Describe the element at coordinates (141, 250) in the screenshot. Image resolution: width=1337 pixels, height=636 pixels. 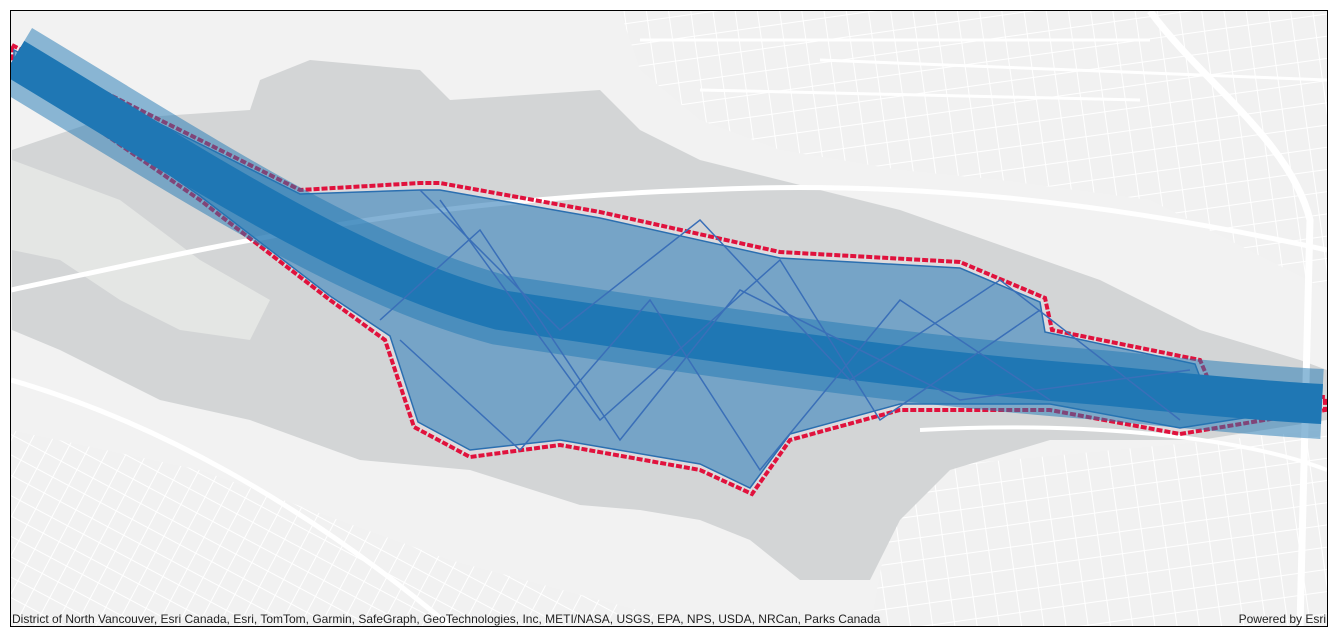
I see `park` at that location.